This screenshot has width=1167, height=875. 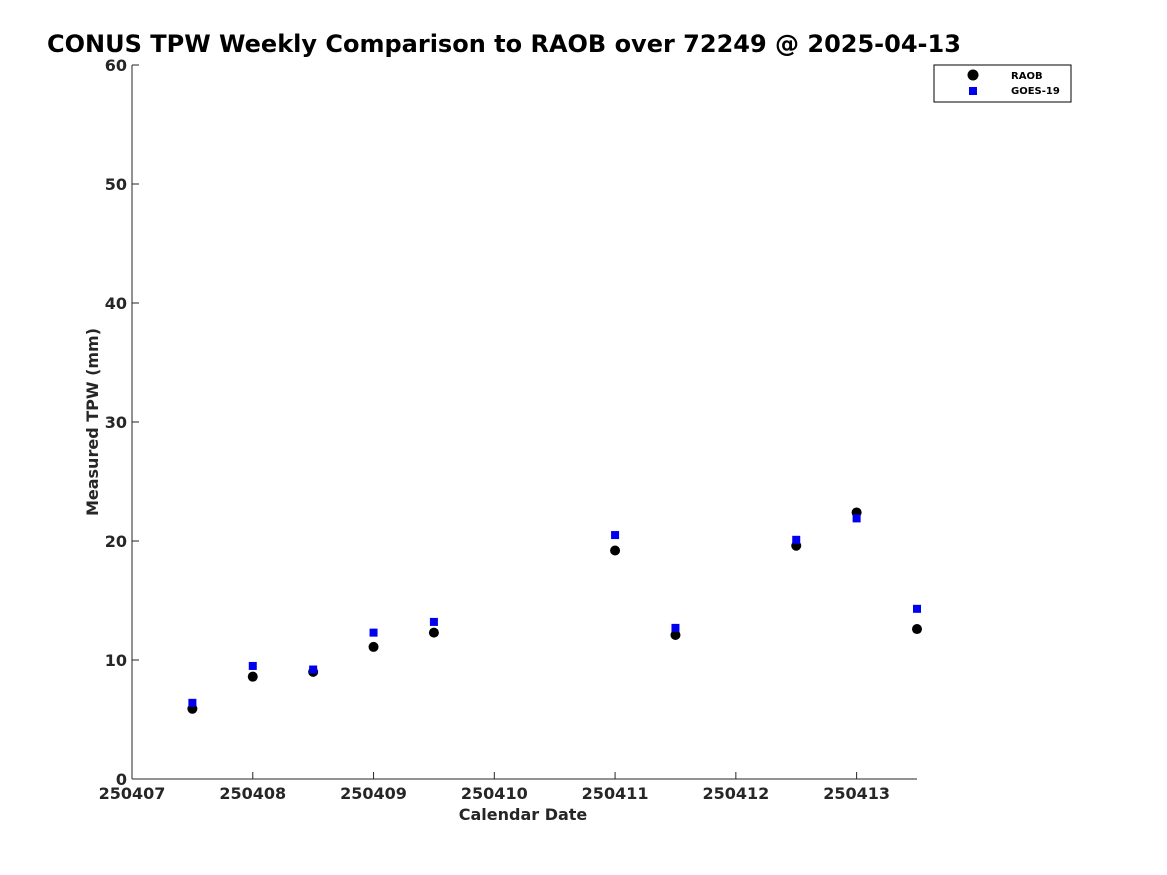 What do you see at coordinates (735, 793) in the screenshot?
I see `x-tick-label: 250412` at bounding box center [735, 793].